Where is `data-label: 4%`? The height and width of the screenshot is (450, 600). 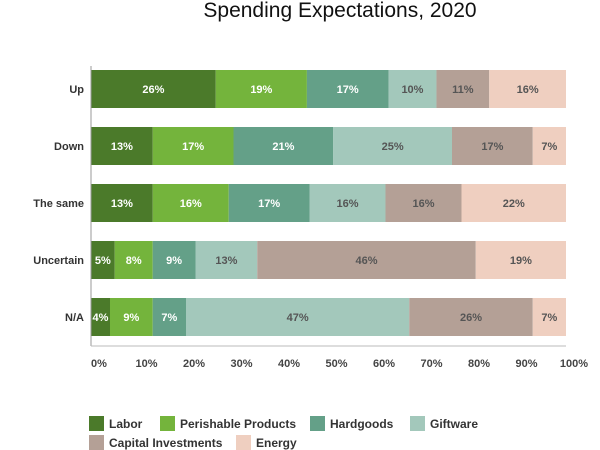 data-label: 4% is located at coordinates (101, 318).